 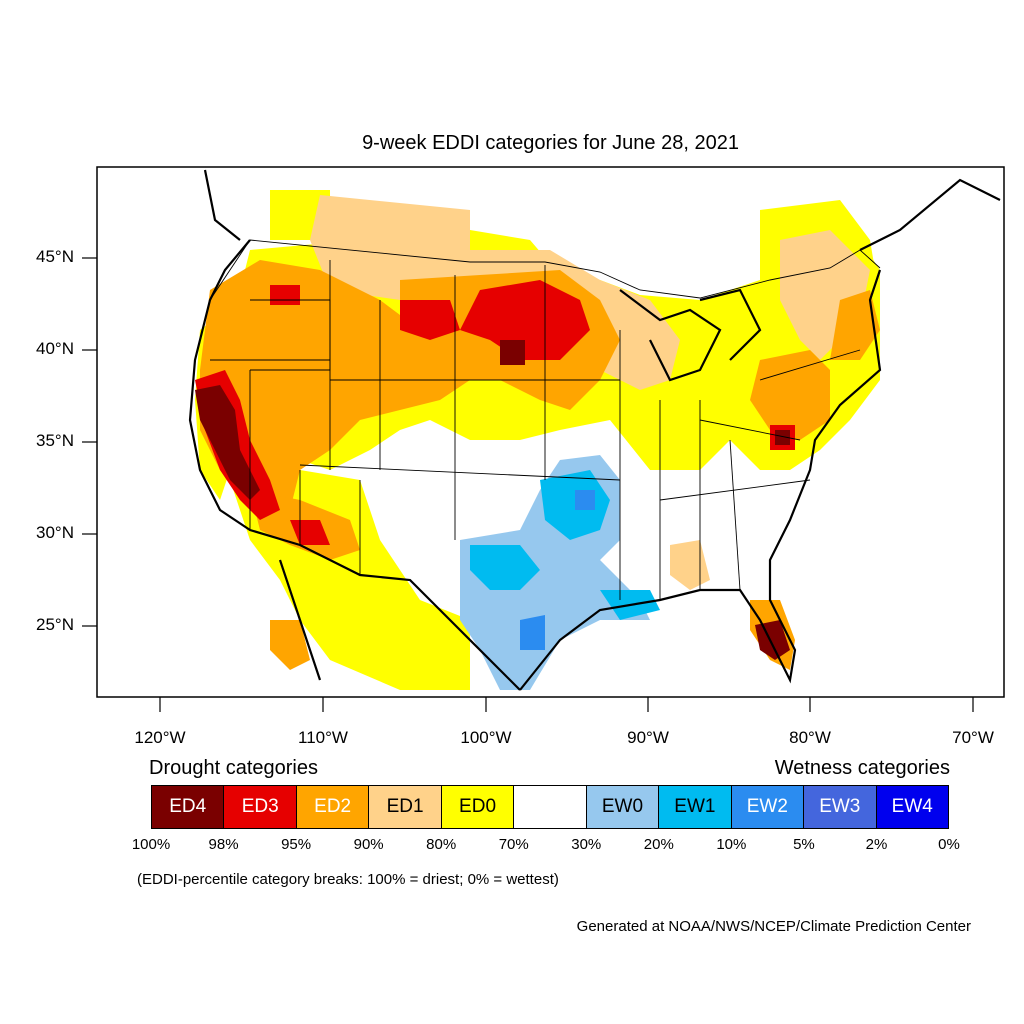 I want to click on wetness-heading: Wetness categories, so click(x=862, y=768).